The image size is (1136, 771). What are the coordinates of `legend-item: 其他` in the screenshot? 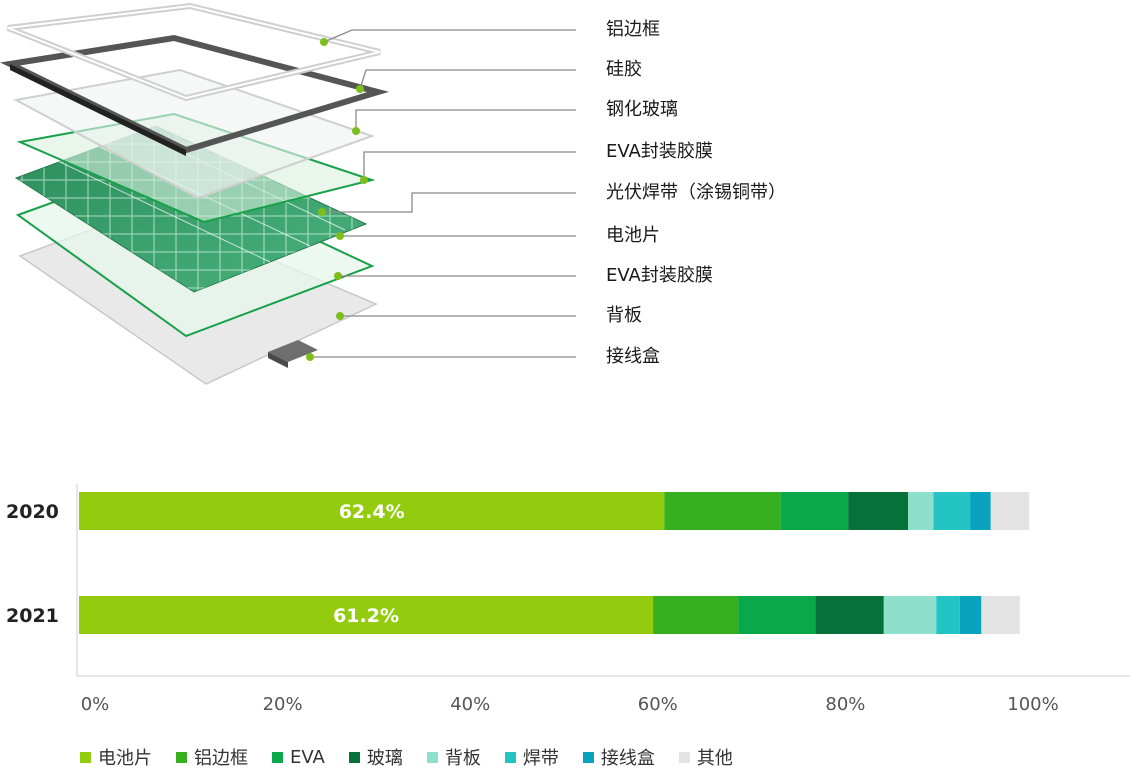 It's located at (705, 757).